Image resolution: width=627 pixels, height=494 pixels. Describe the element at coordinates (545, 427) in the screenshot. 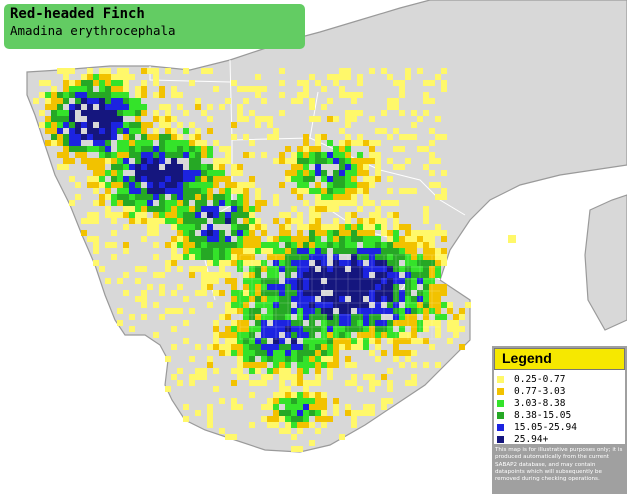

I see `legend-entry-label: 15.05-25.94` at that location.